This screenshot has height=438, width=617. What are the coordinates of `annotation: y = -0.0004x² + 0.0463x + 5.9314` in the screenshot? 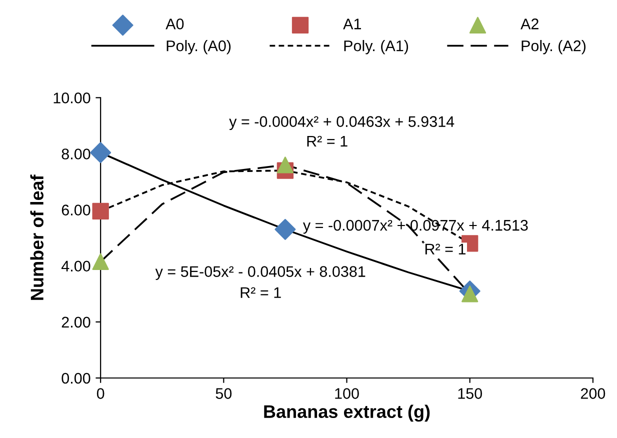 It's located at (341, 123).